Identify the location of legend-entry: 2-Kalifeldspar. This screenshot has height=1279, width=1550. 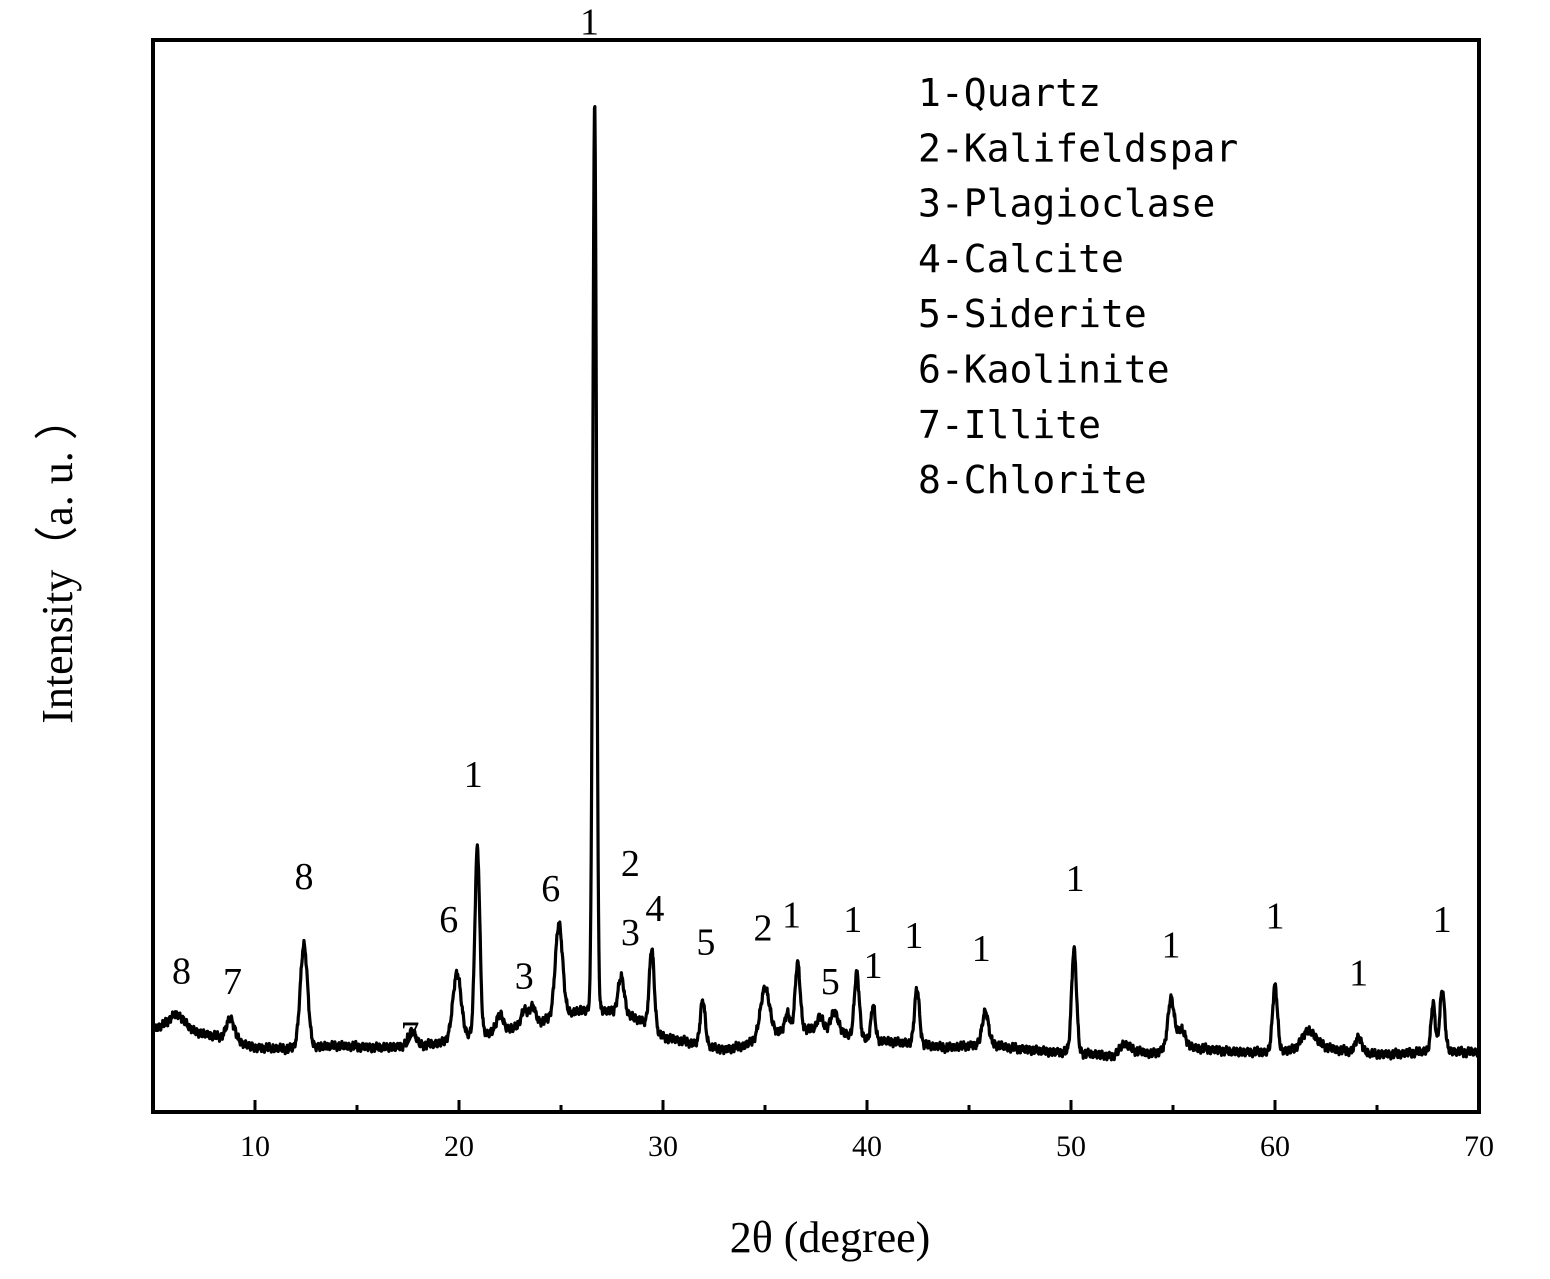
(1078, 148).